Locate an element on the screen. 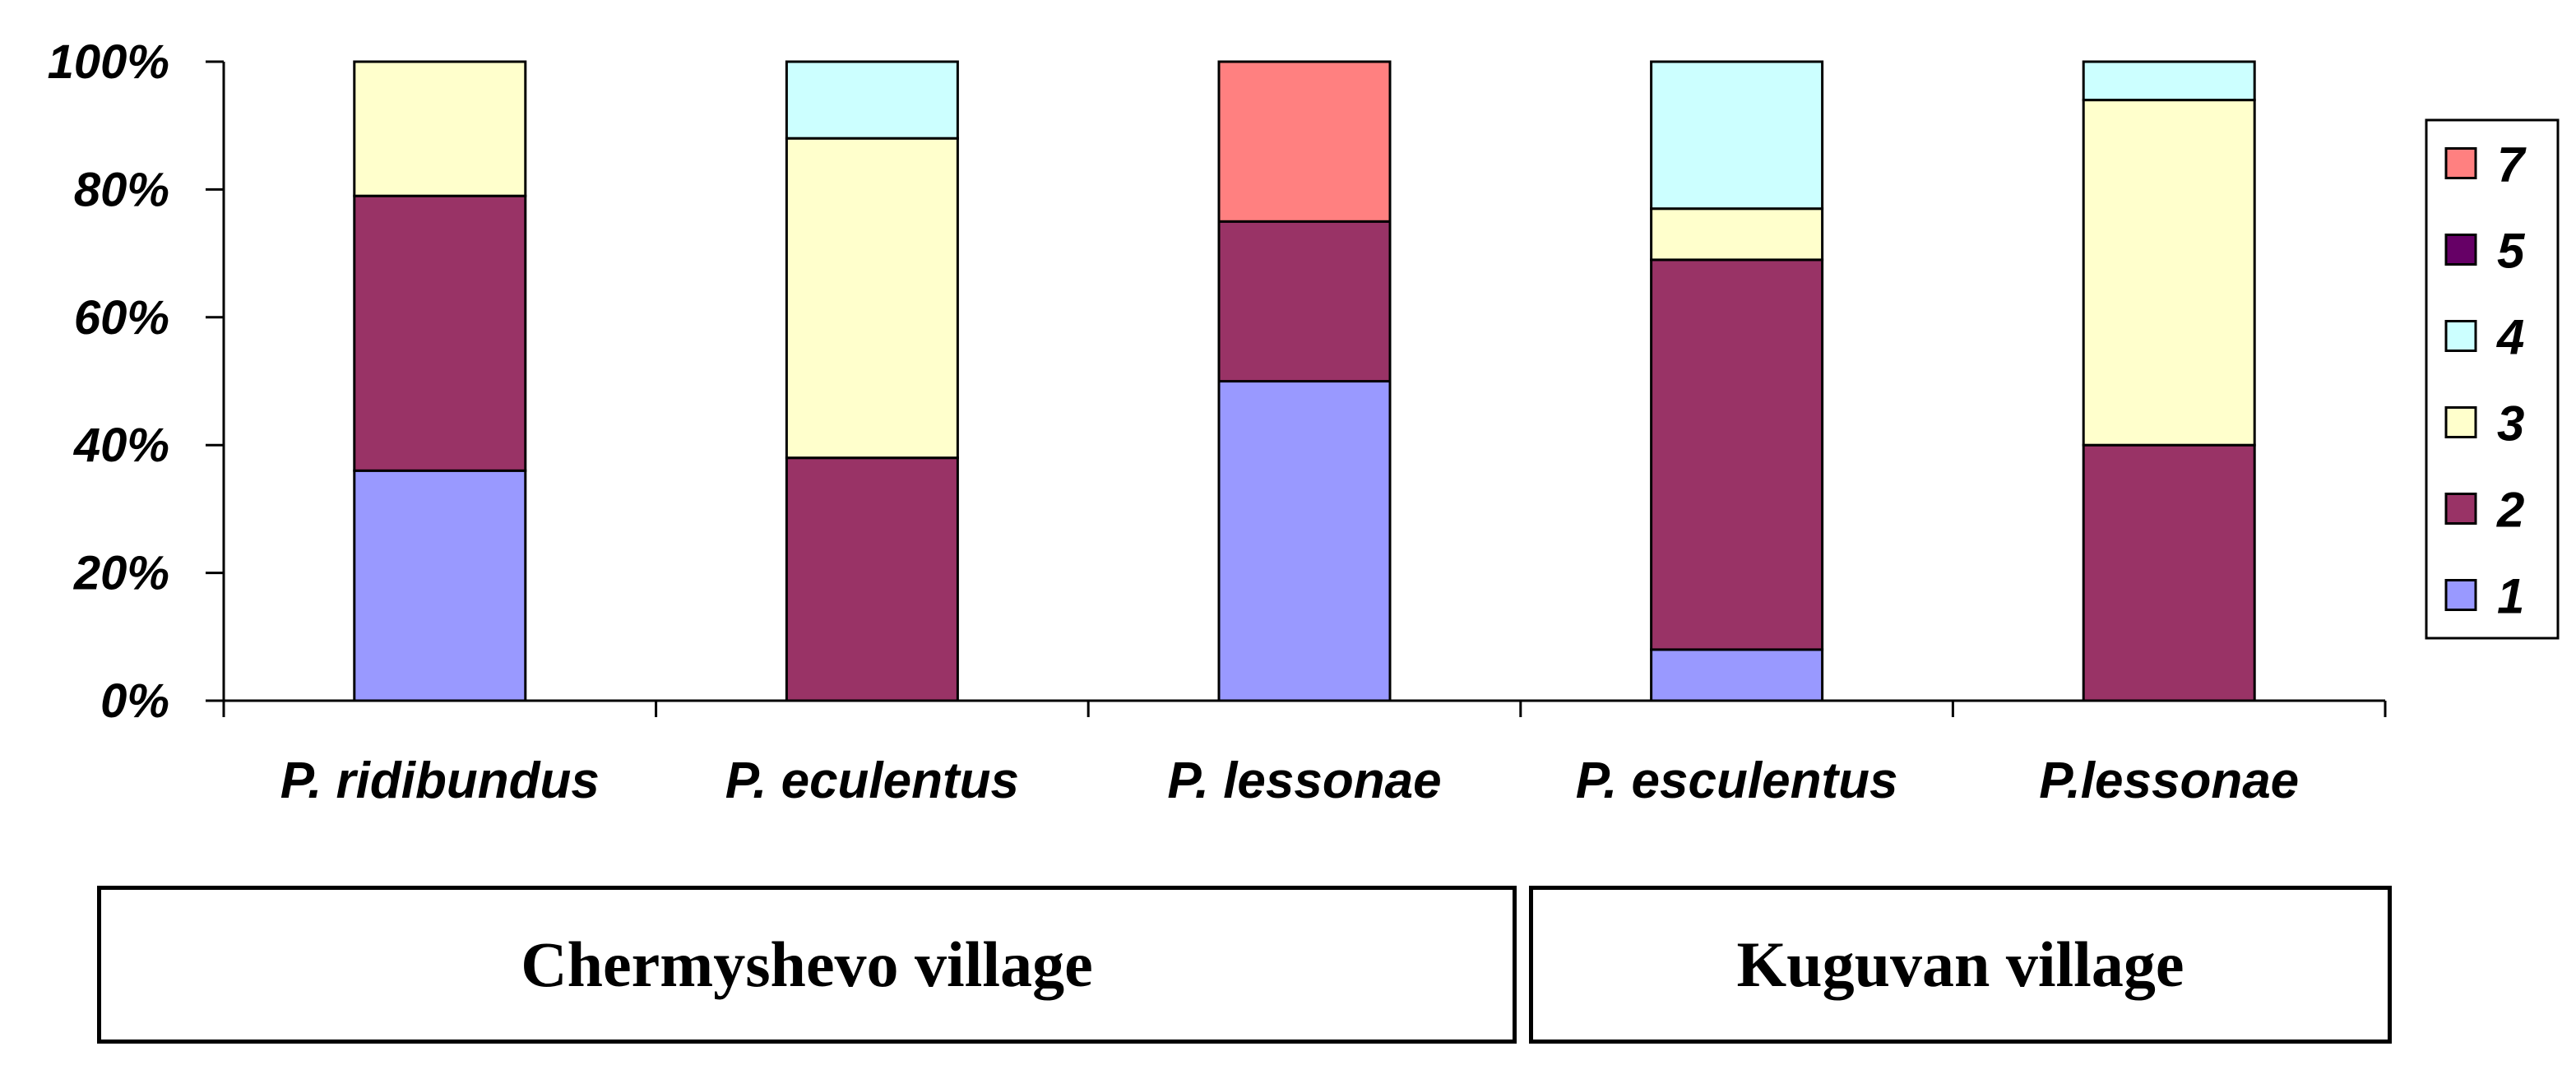  y-tick-label-60: 60% is located at coordinates (121, 318).